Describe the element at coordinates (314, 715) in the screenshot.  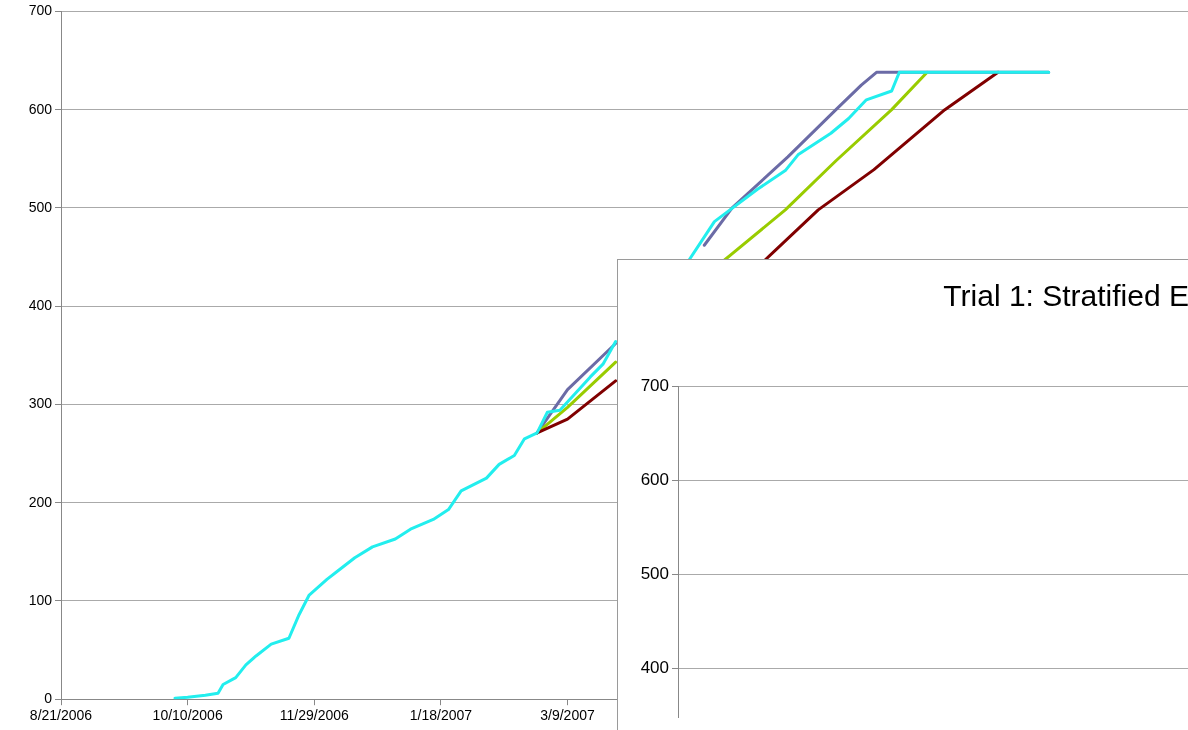
I see `x-tick-label: 11/29/2006` at that location.